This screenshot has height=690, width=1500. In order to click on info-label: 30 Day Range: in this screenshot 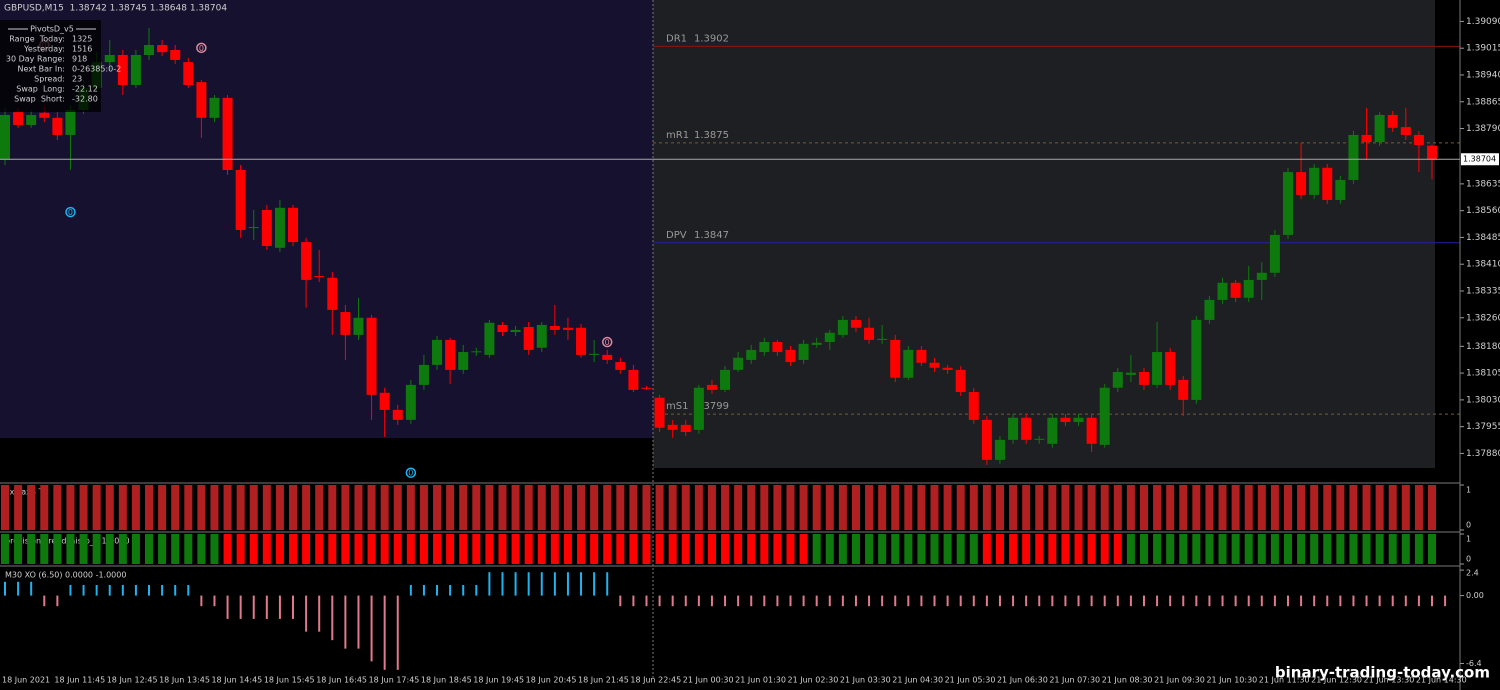, I will do `click(35, 59)`.